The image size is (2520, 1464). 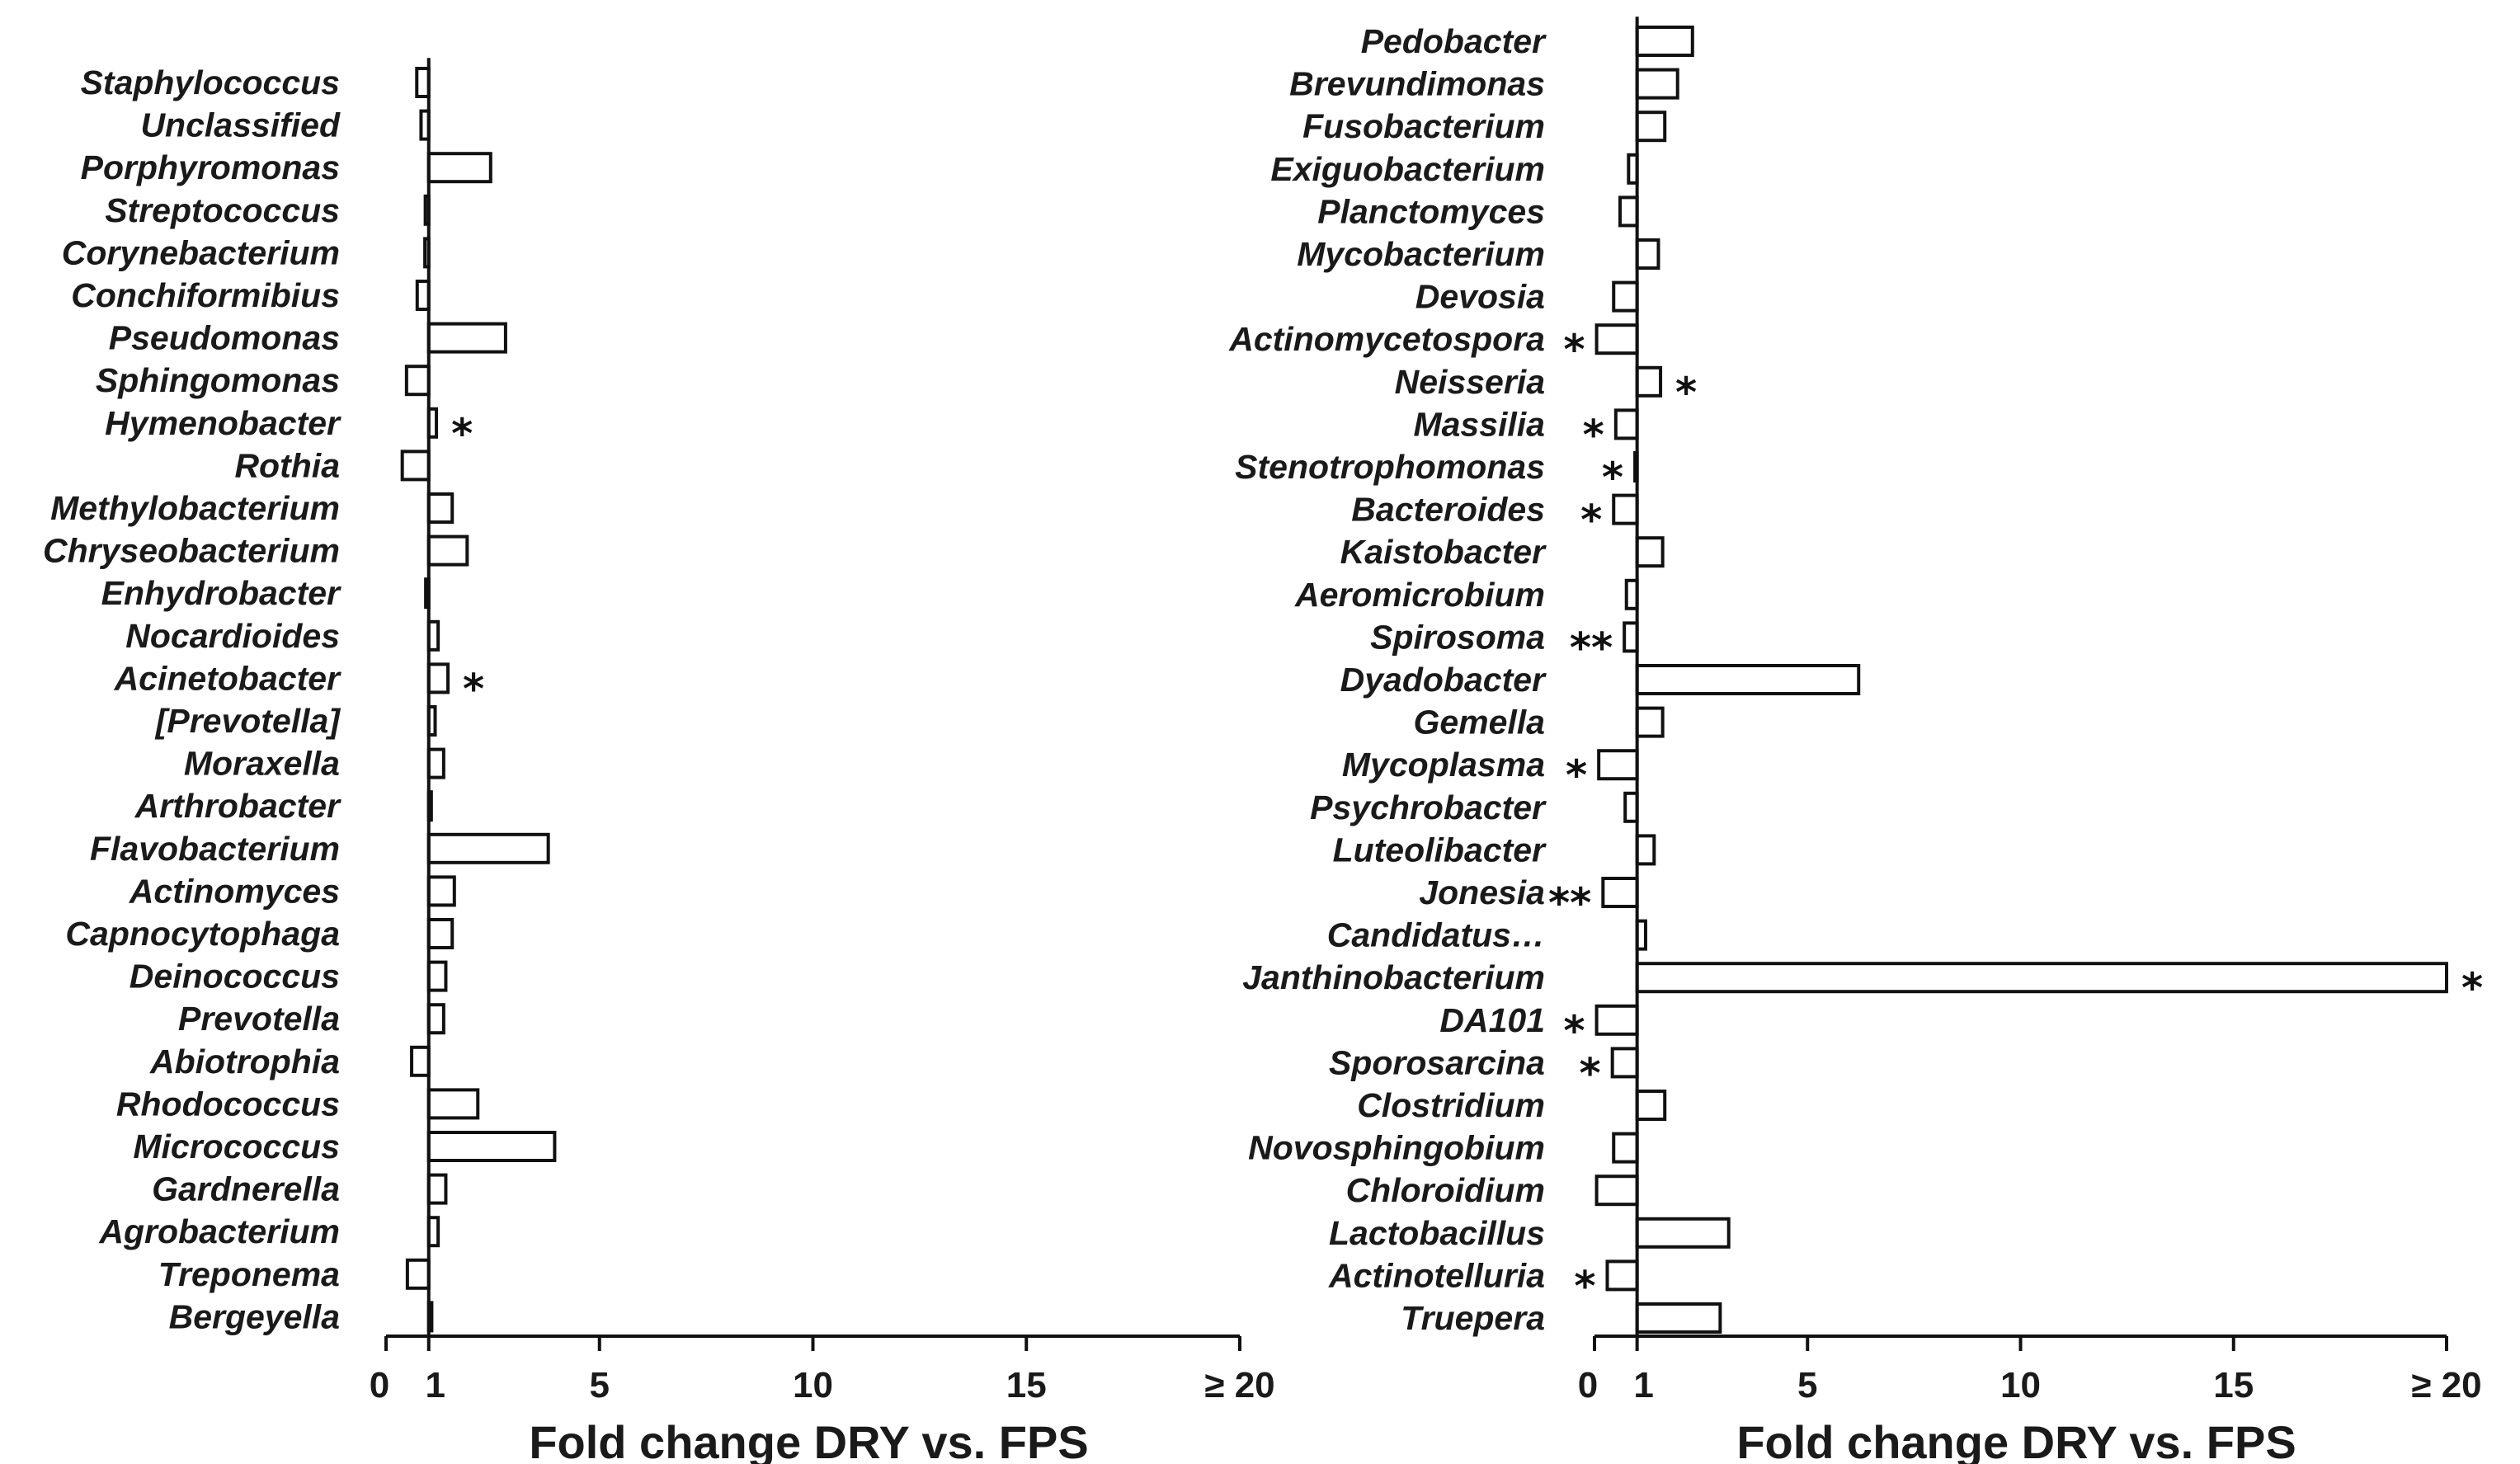 What do you see at coordinates (379, 1385) in the screenshot?
I see `left-x-tick-label-0: 0` at bounding box center [379, 1385].